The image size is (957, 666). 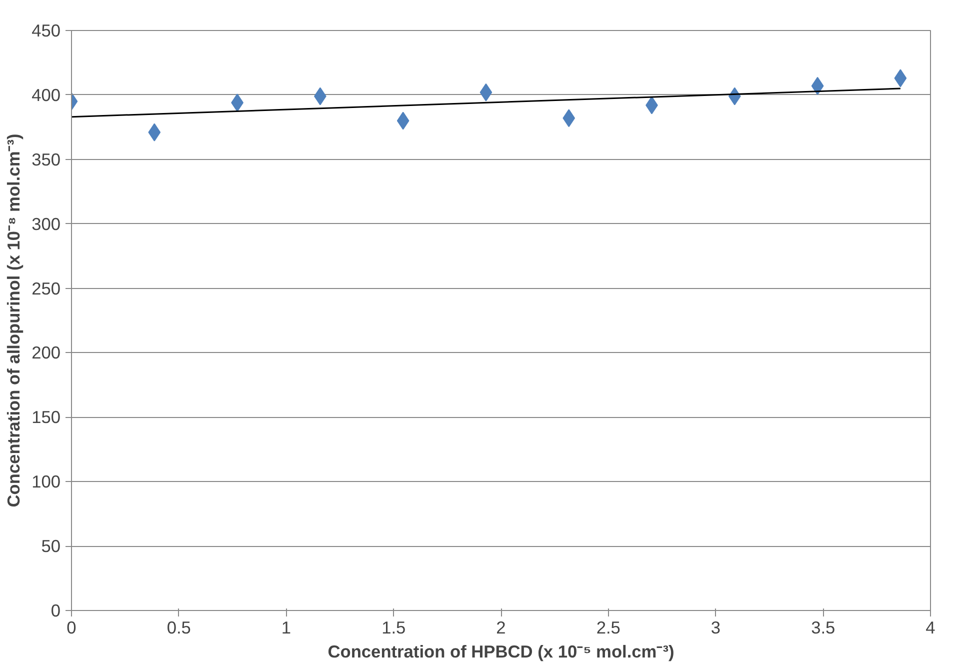 What do you see at coordinates (823, 628) in the screenshot?
I see `x-tick-label: 3.5` at bounding box center [823, 628].